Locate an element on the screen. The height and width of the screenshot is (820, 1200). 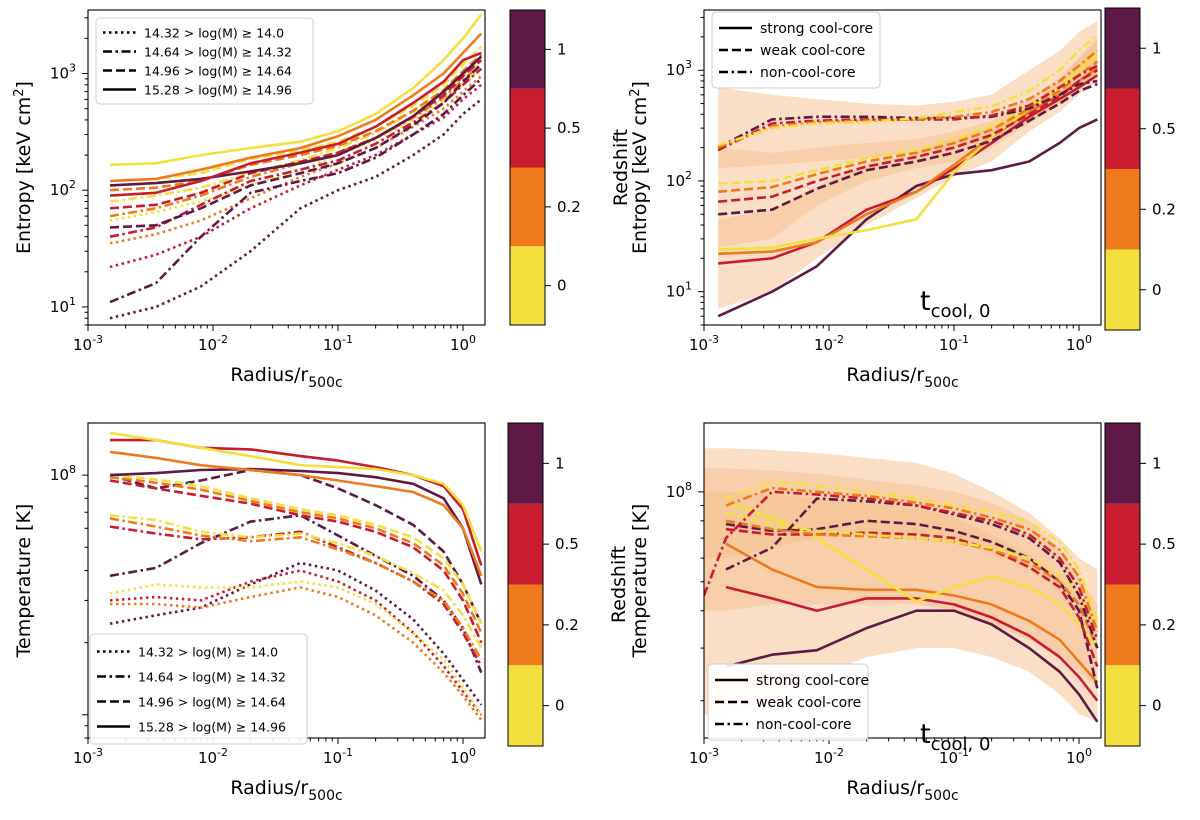
axes-frame is located at coordinates (286, 167).